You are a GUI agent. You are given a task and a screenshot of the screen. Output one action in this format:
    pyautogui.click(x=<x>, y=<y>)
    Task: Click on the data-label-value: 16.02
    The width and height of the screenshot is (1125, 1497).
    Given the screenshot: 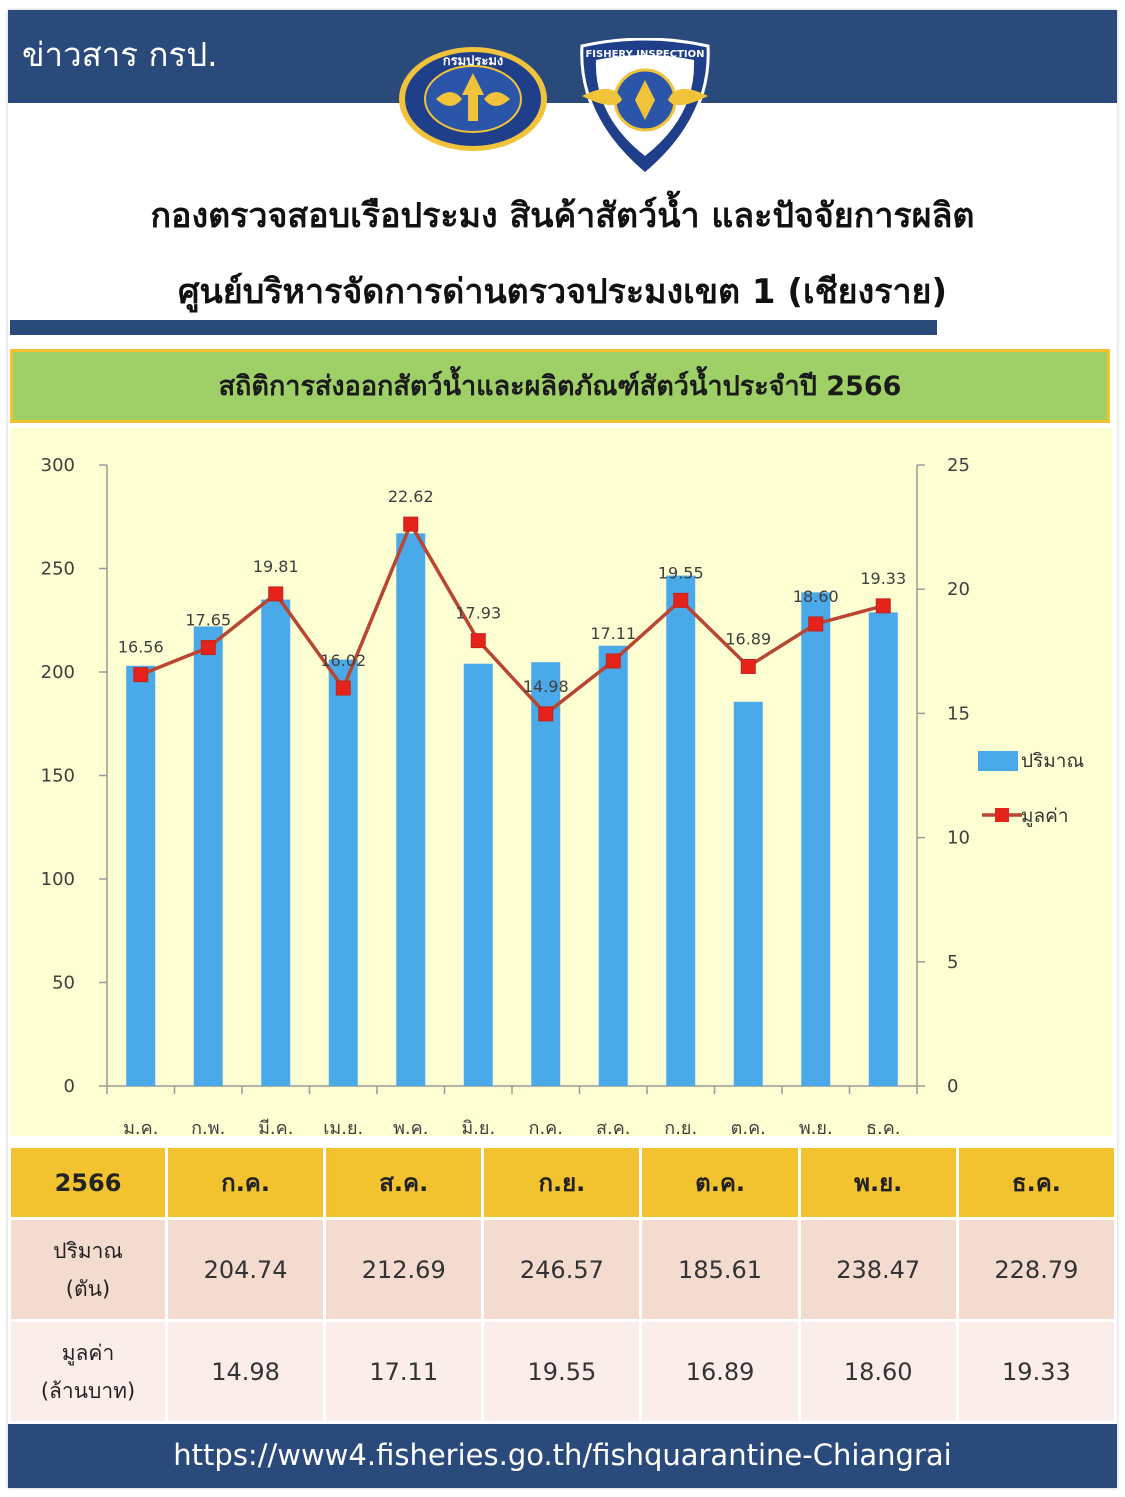 What is the action you would take?
    pyautogui.click(x=343, y=660)
    